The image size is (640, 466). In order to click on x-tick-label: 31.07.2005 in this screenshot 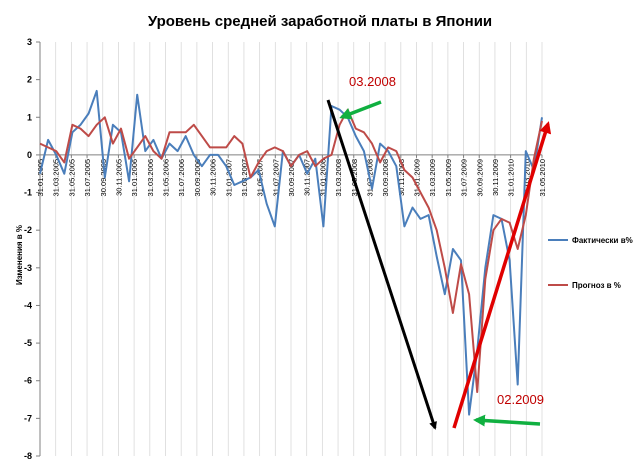, I will do `click(87, 178)`.